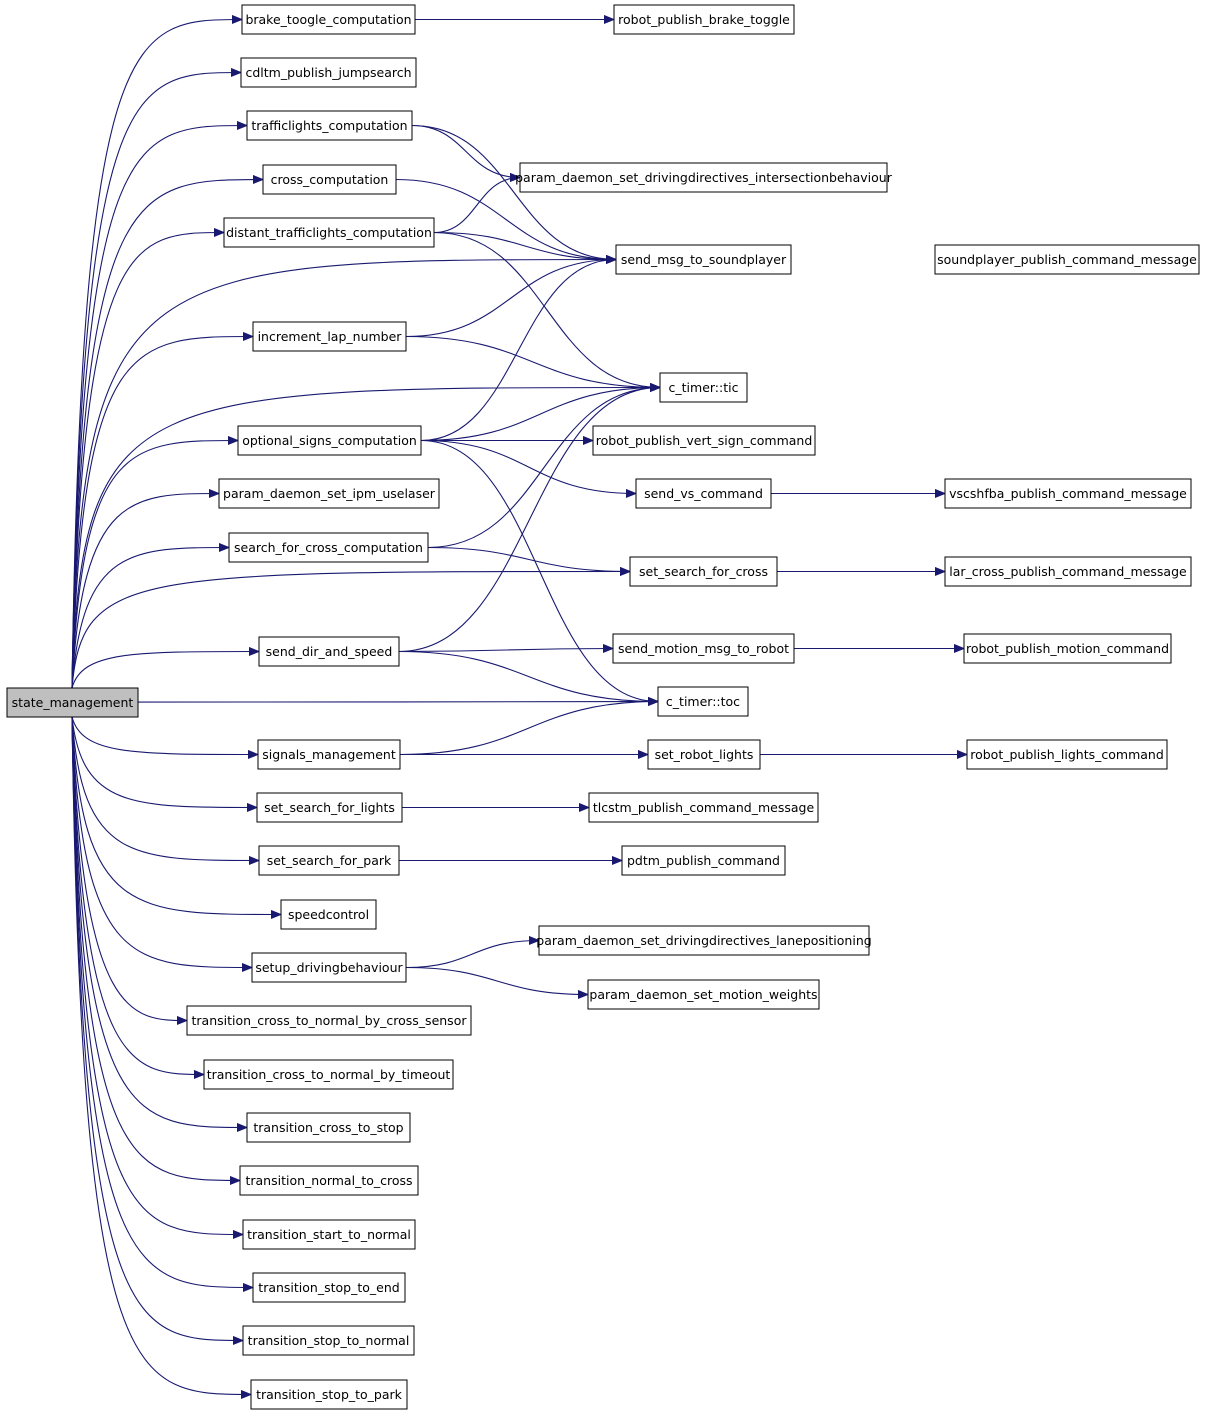 Image resolution: width=1205 pixels, height=1416 pixels. I want to click on node-label: optional_signs_computation, so click(329, 440).